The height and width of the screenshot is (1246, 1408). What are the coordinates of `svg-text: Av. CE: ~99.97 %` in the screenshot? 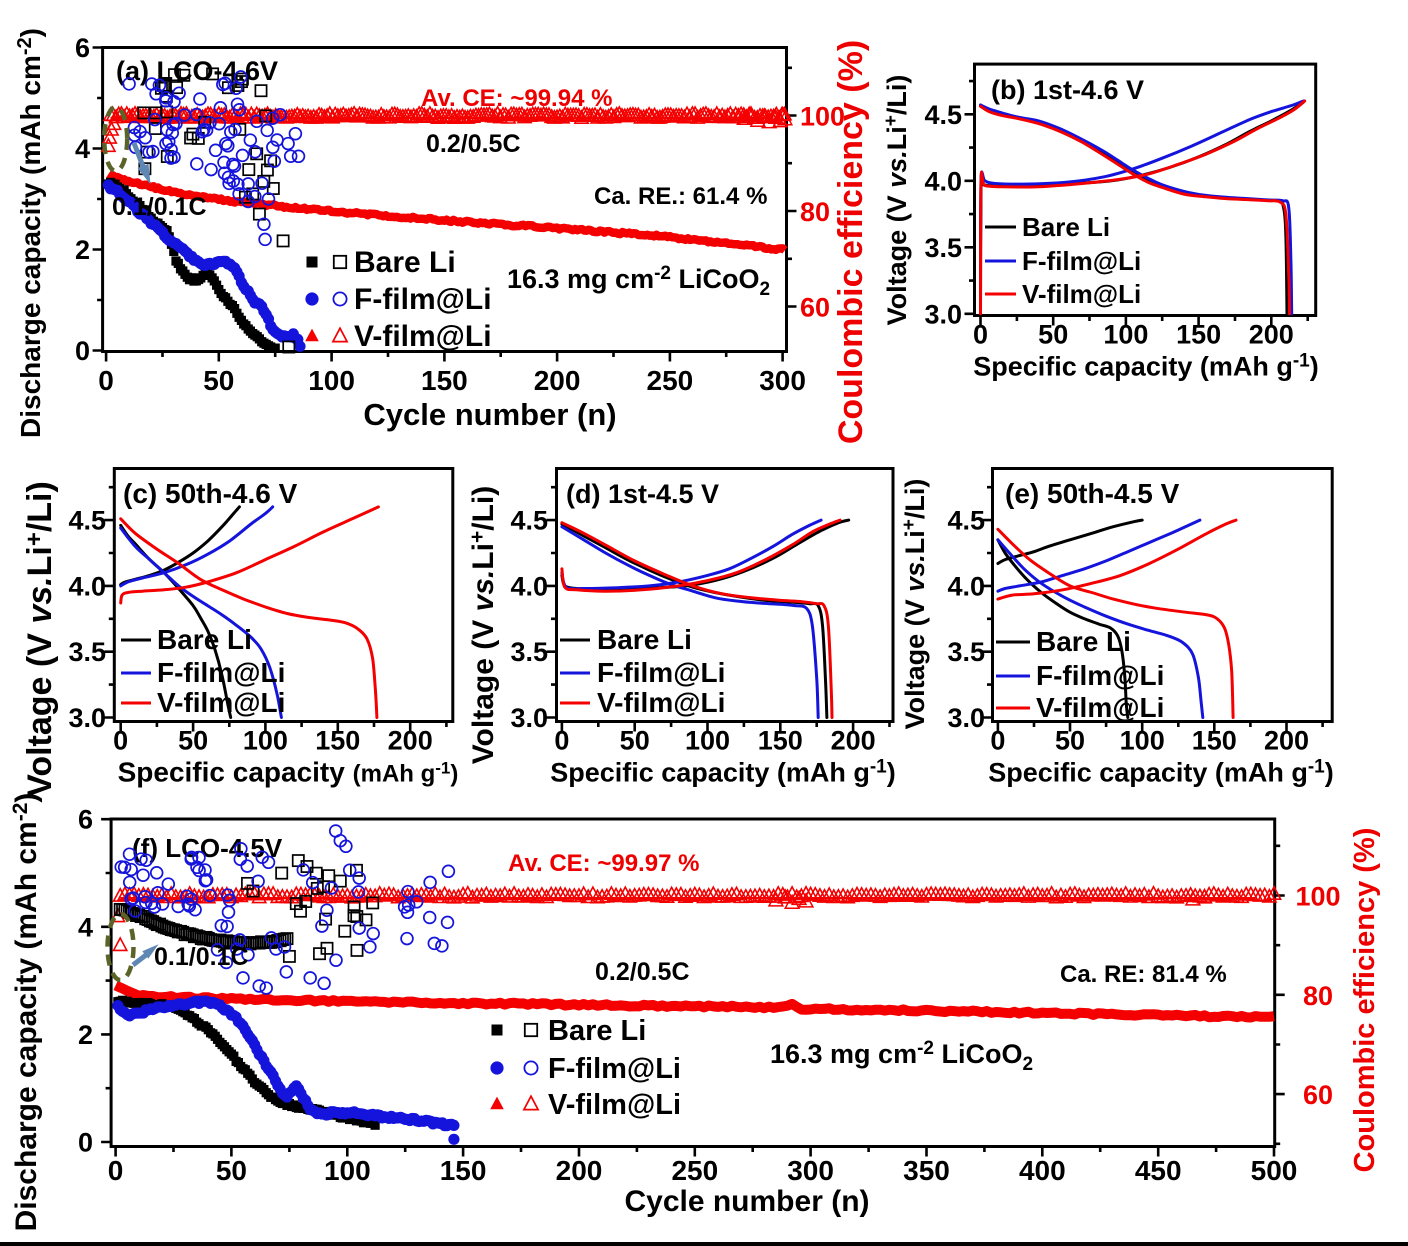 It's located at (603, 863).